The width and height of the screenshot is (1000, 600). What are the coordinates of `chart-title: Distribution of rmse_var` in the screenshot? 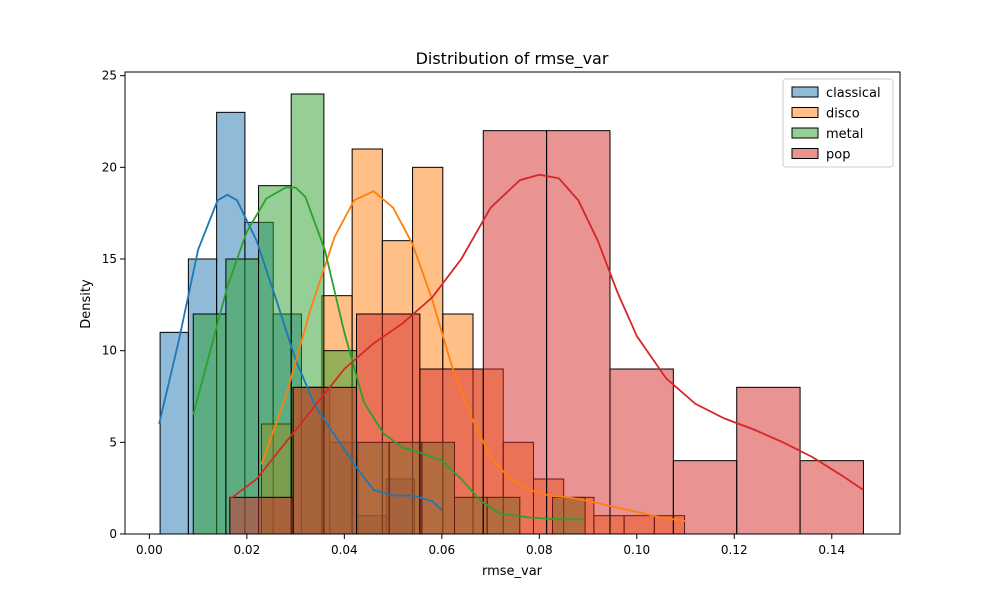 It's located at (512, 59).